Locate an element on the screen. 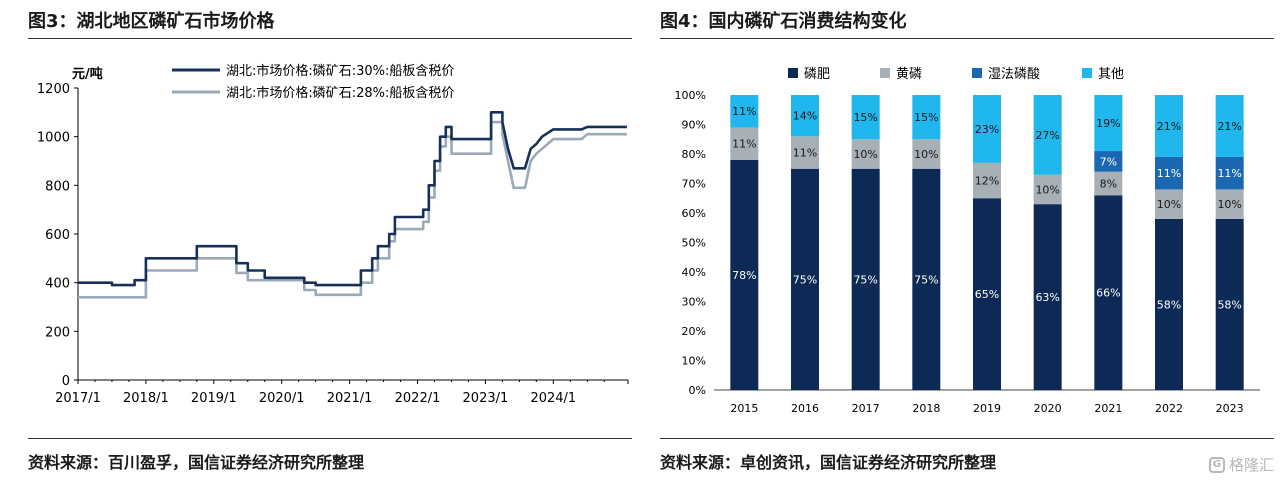 The image size is (1282, 481). x-tick-label: 2021 is located at coordinates (1108, 408).